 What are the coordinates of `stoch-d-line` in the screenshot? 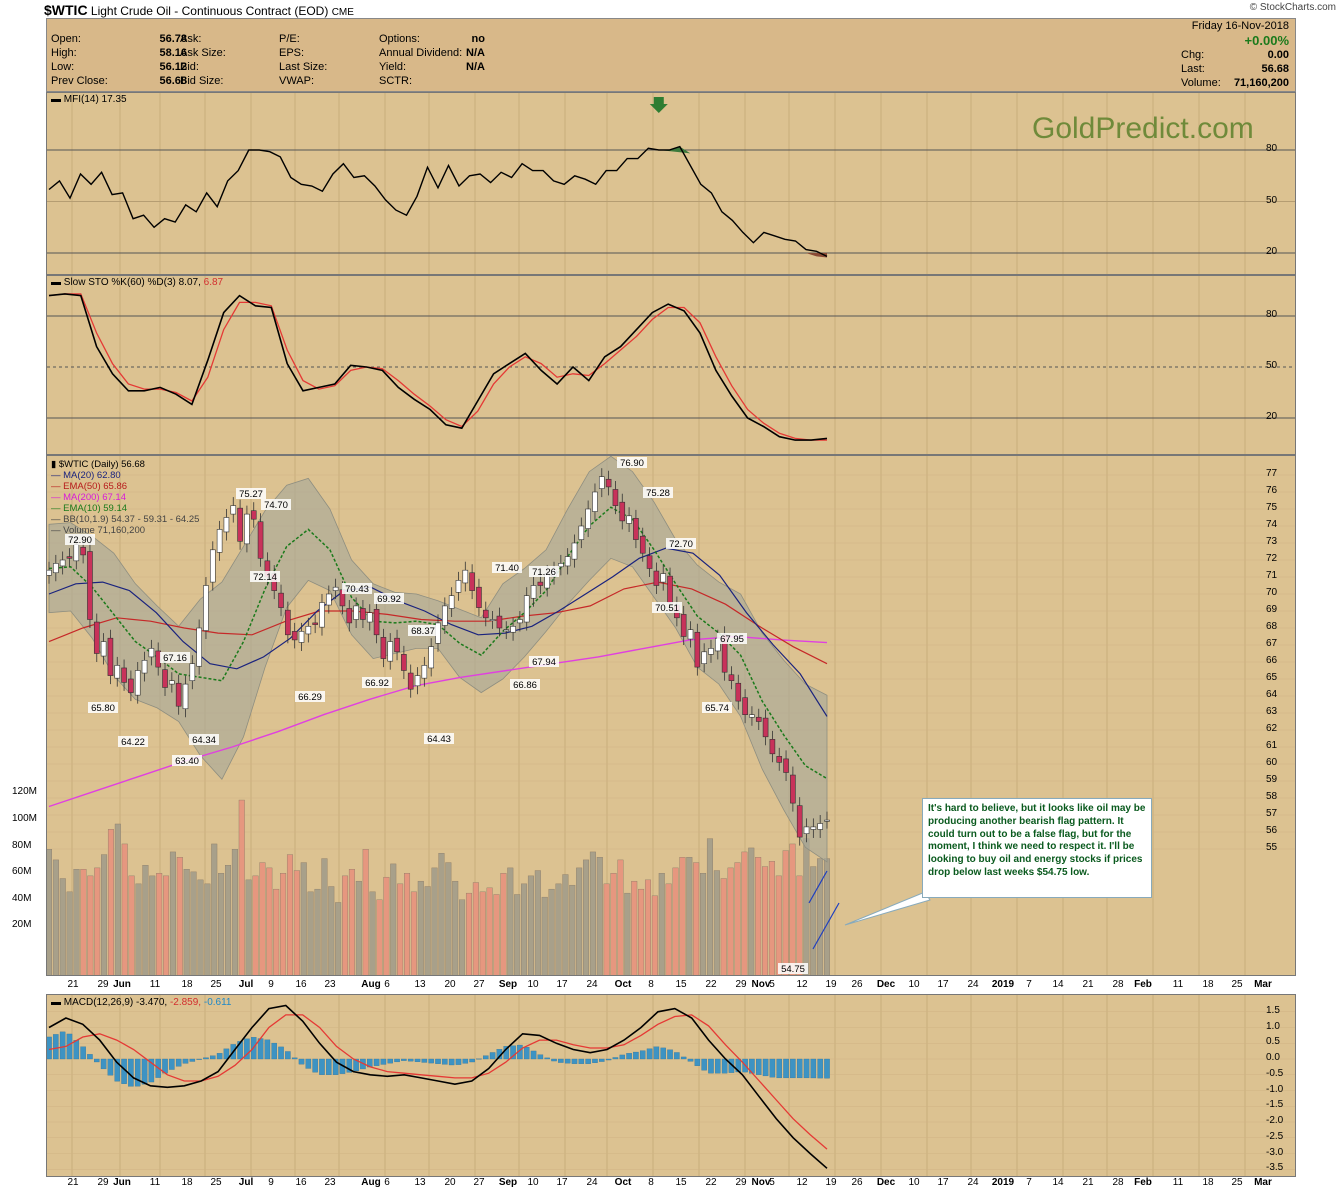 It's located at (437, 367).